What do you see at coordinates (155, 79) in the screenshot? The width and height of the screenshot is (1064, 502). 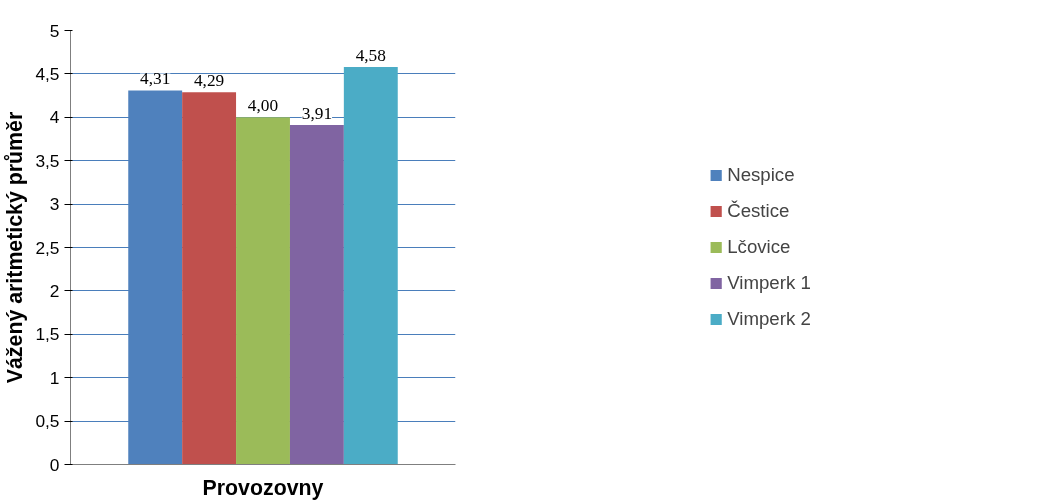 I see `data-label: 4,31` at bounding box center [155, 79].